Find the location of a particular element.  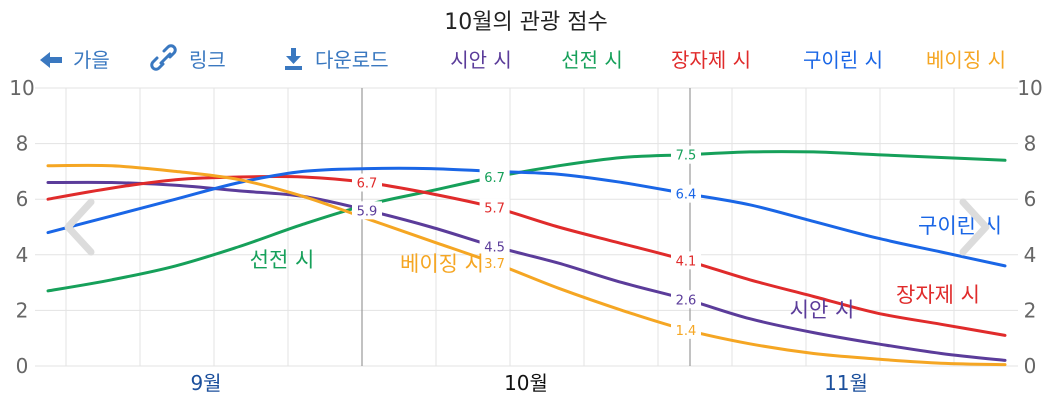

inline-label-guilin: 구이린 시 is located at coordinates (960, 226).